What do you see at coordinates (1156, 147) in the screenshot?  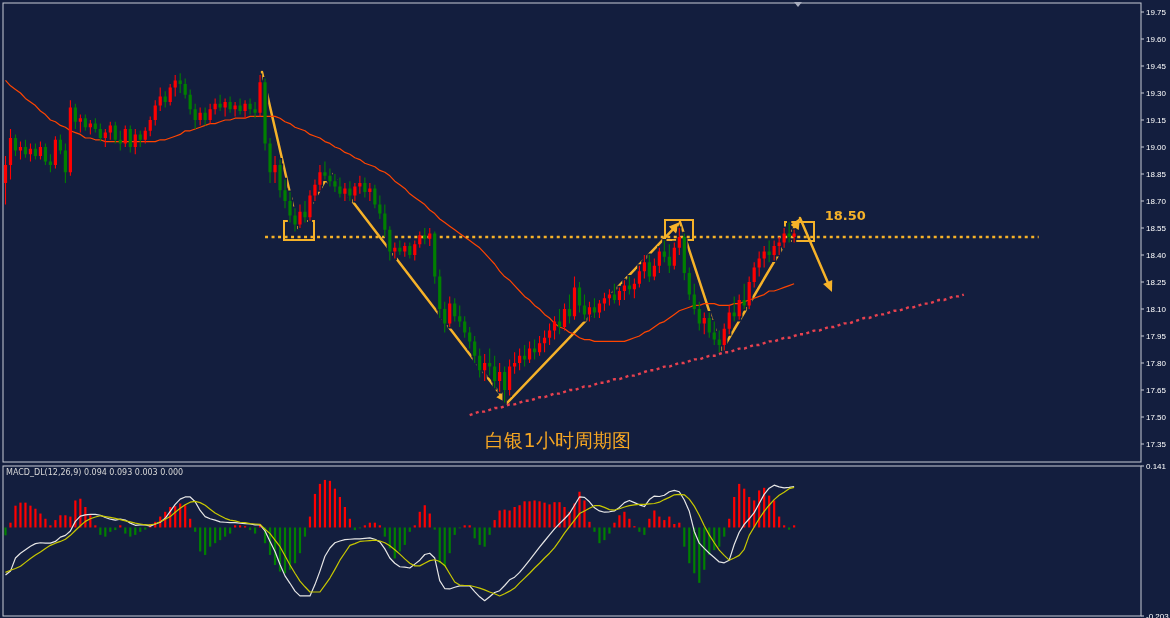 I see `y-tick-label: 19.00` at bounding box center [1156, 147].